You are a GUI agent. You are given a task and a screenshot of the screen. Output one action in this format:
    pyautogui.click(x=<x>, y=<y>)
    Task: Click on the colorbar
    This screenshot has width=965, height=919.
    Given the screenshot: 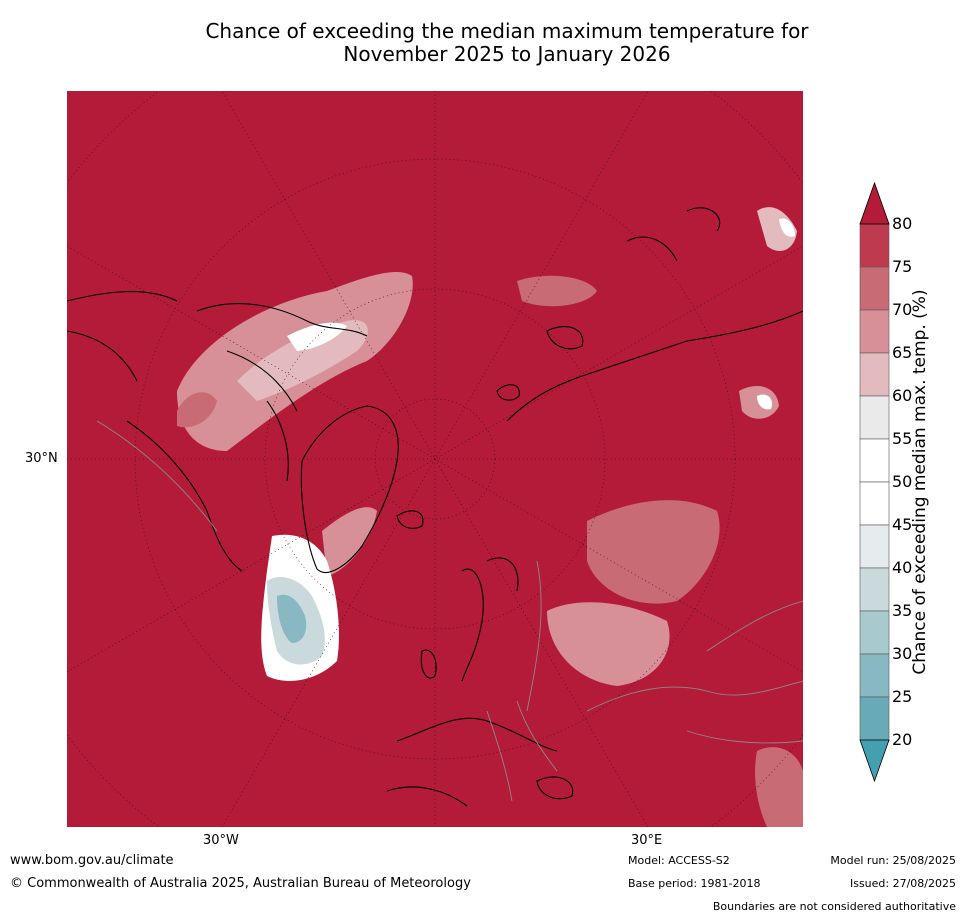 What is the action you would take?
    pyautogui.click(x=902, y=485)
    